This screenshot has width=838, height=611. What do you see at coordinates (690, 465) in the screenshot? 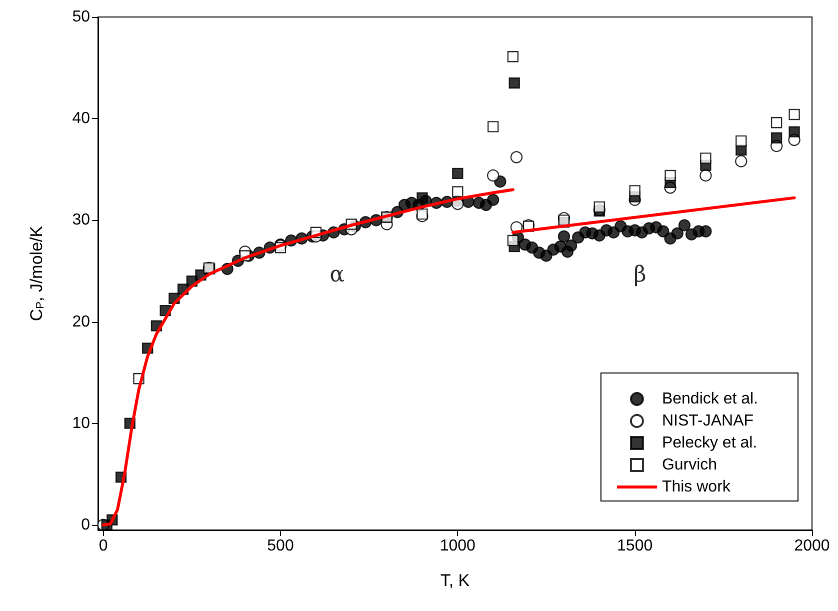
I see `legend-label: Gurvich` at bounding box center [690, 465].